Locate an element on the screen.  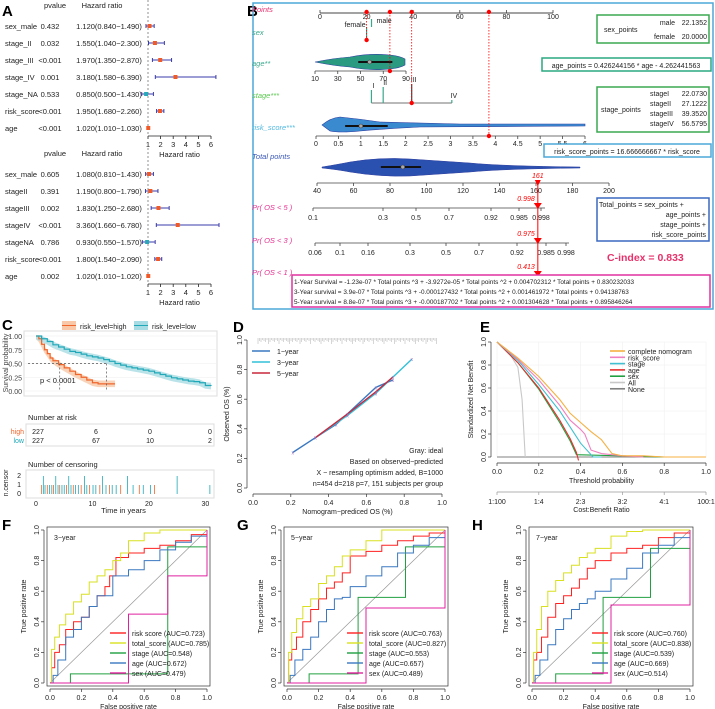
risk-table-value: 2 is located at coordinates (210, 441).